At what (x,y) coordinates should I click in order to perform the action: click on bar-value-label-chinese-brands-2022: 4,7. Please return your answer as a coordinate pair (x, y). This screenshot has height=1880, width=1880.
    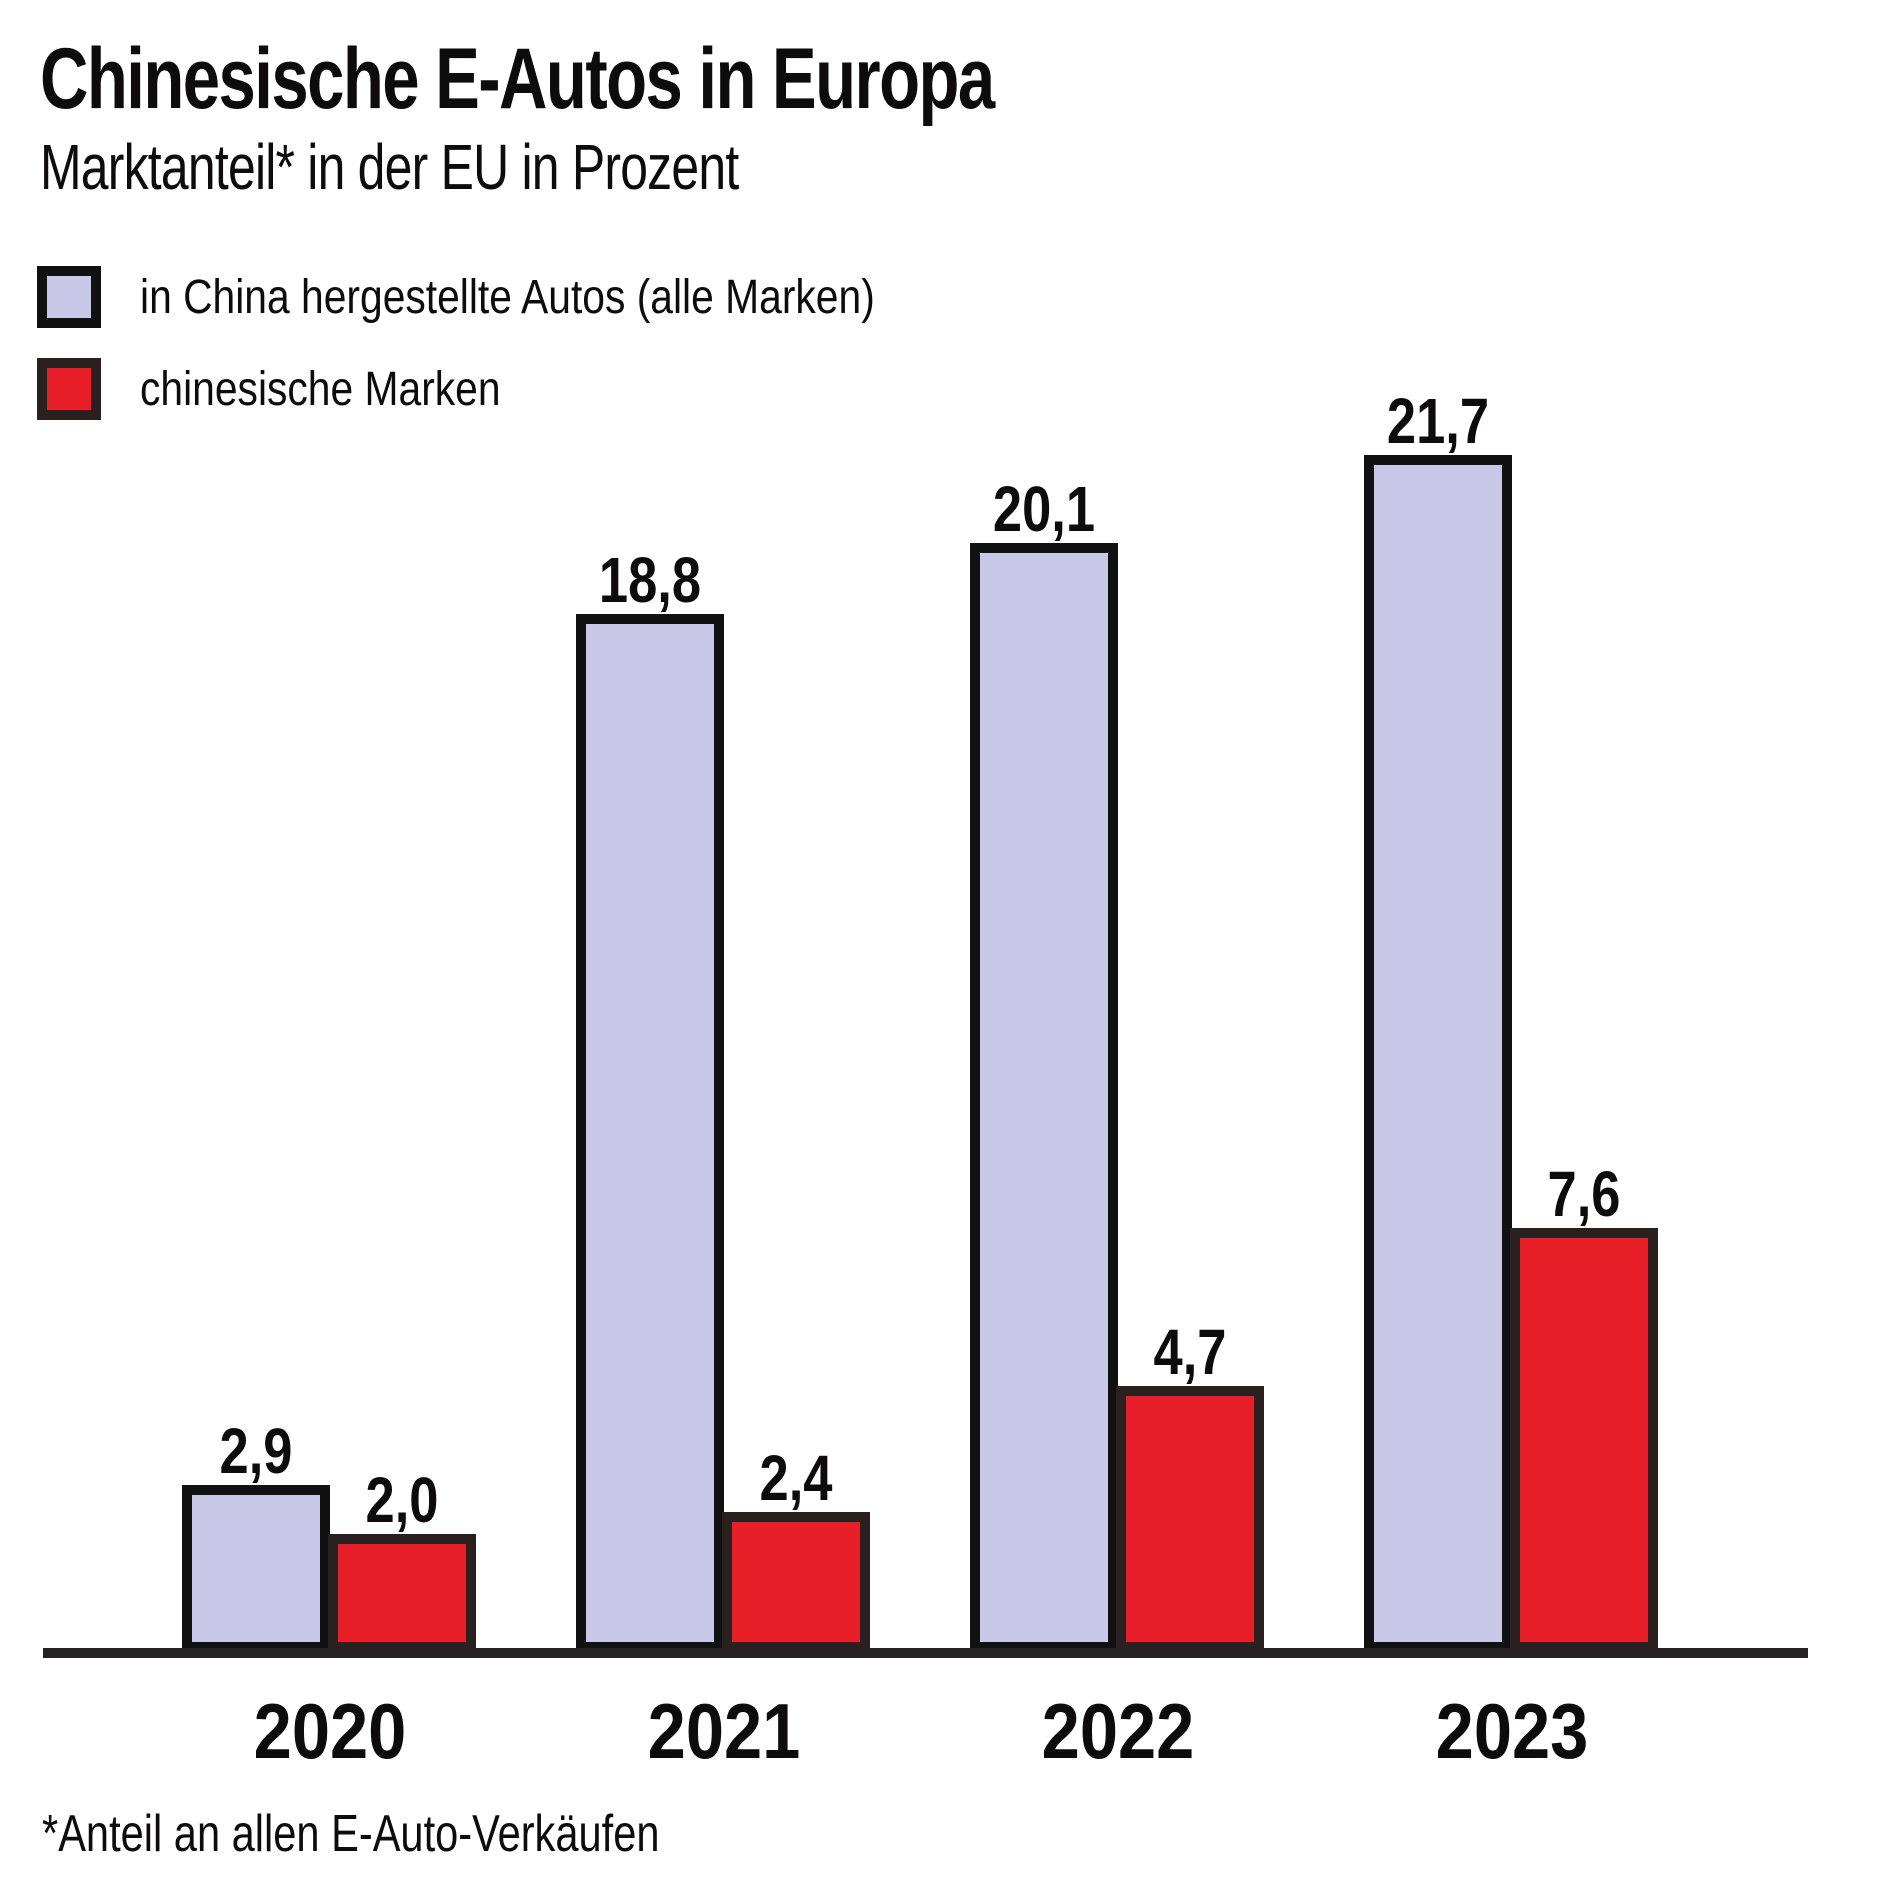
    Looking at the image, I should click on (1190, 1352).